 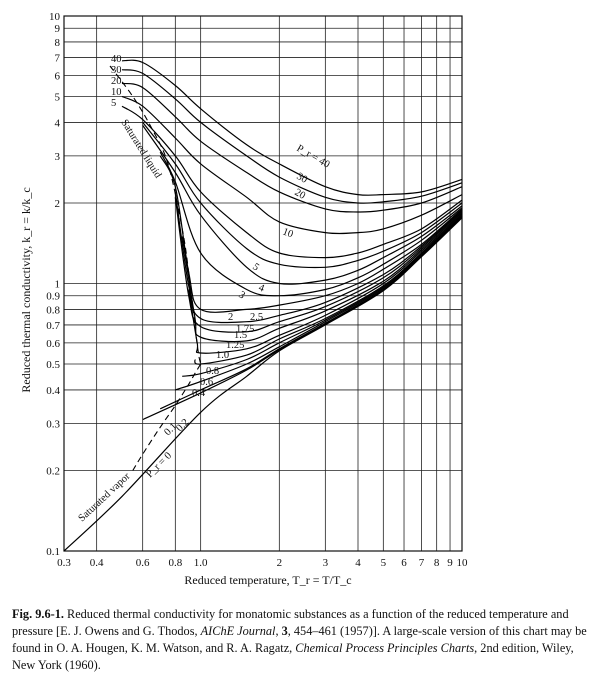 What do you see at coordinates (58, 29) in the screenshot?
I see `y-tick-label: 9` at bounding box center [58, 29].